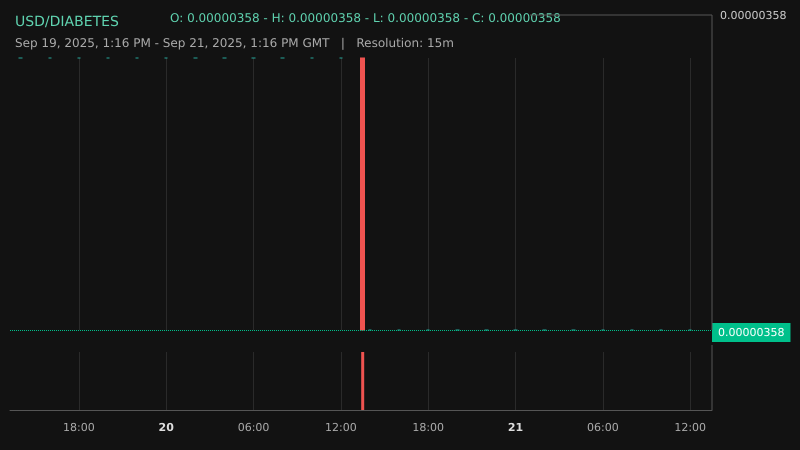 This screenshot has width=800, height=450. What do you see at coordinates (166, 427) in the screenshot?
I see `x-tick-label: 20` at bounding box center [166, 427].